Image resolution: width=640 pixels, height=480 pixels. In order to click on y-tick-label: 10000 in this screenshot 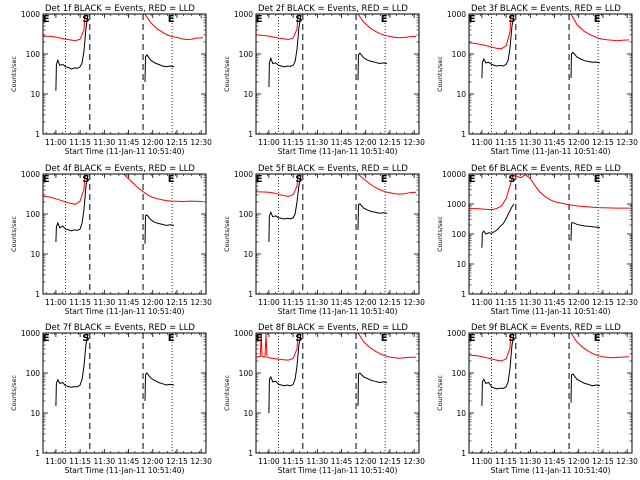, I will do `click(454, 174)`.